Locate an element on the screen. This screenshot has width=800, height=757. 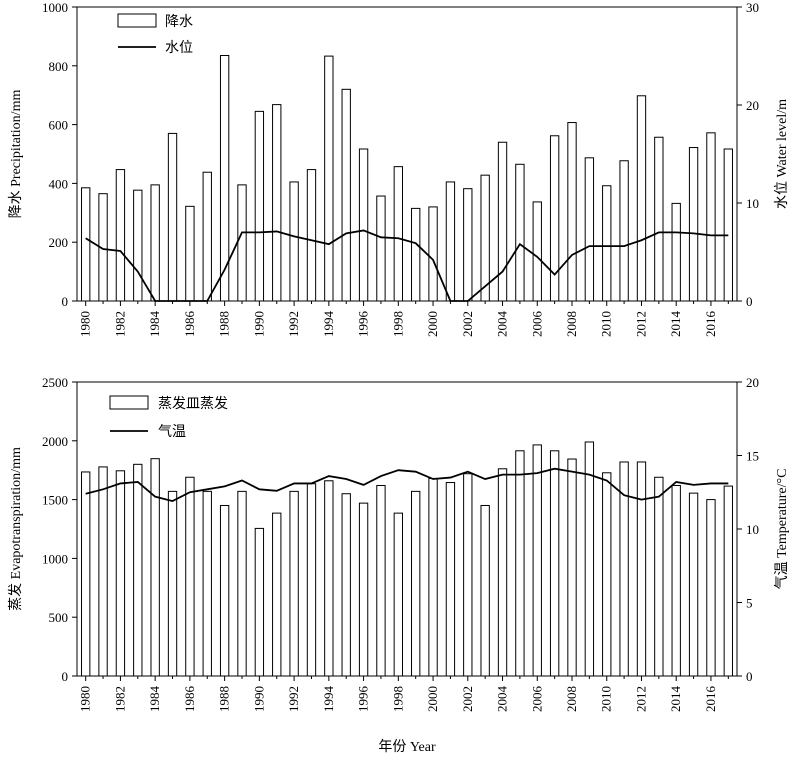
y-right-tick-label: 5 is located at coordinates (749, 603).